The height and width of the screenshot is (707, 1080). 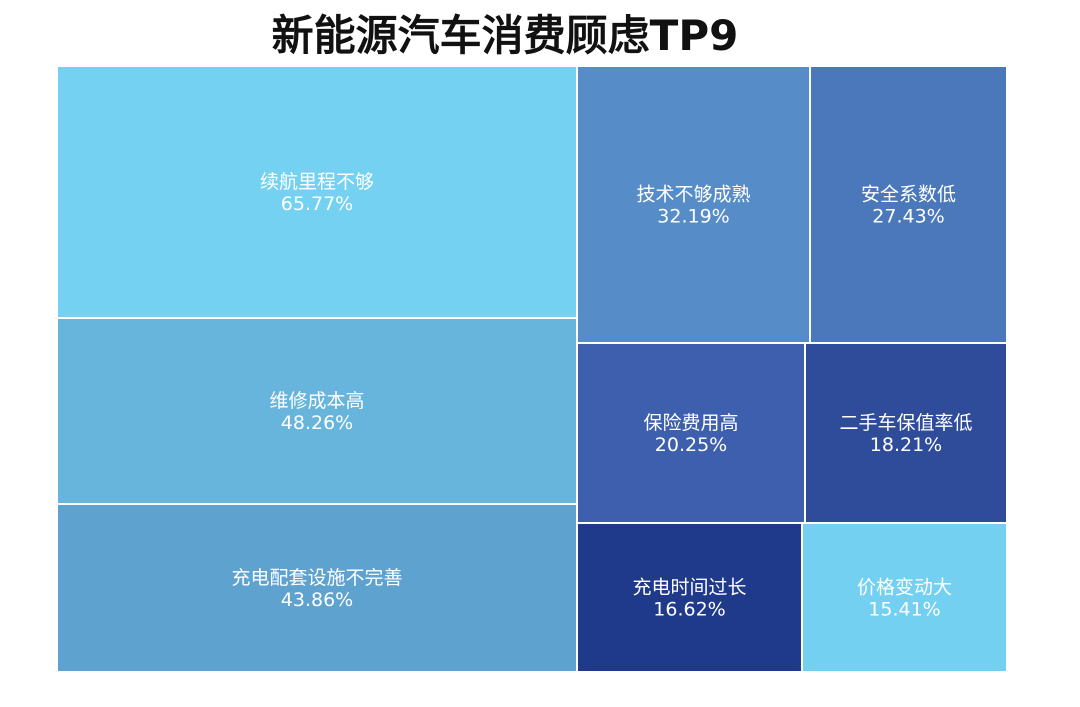 What do you see at coordinates (908, 217) in the screenshot?
I see `treemap-cell-value: 27.43%` at bounding box center [908, 217].